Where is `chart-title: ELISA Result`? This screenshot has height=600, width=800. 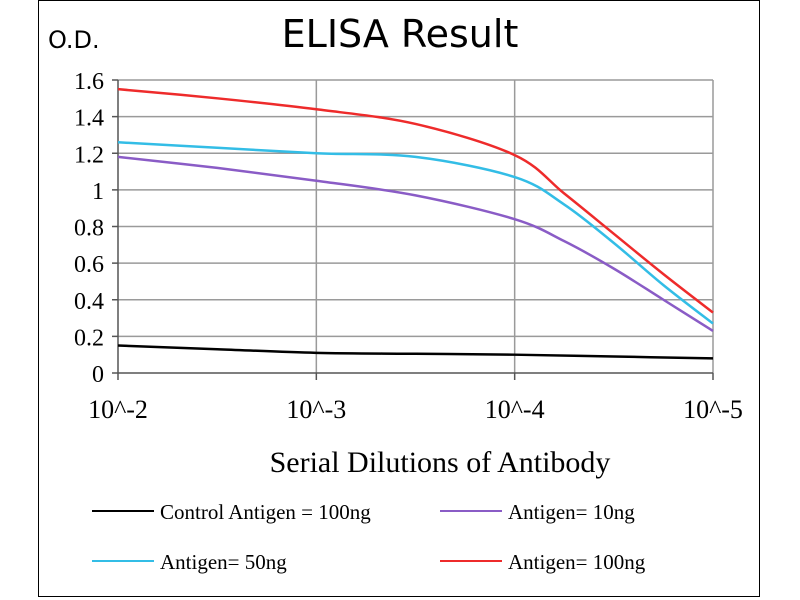 chart-title: ELISA Result is located at coordinates (400, 34).